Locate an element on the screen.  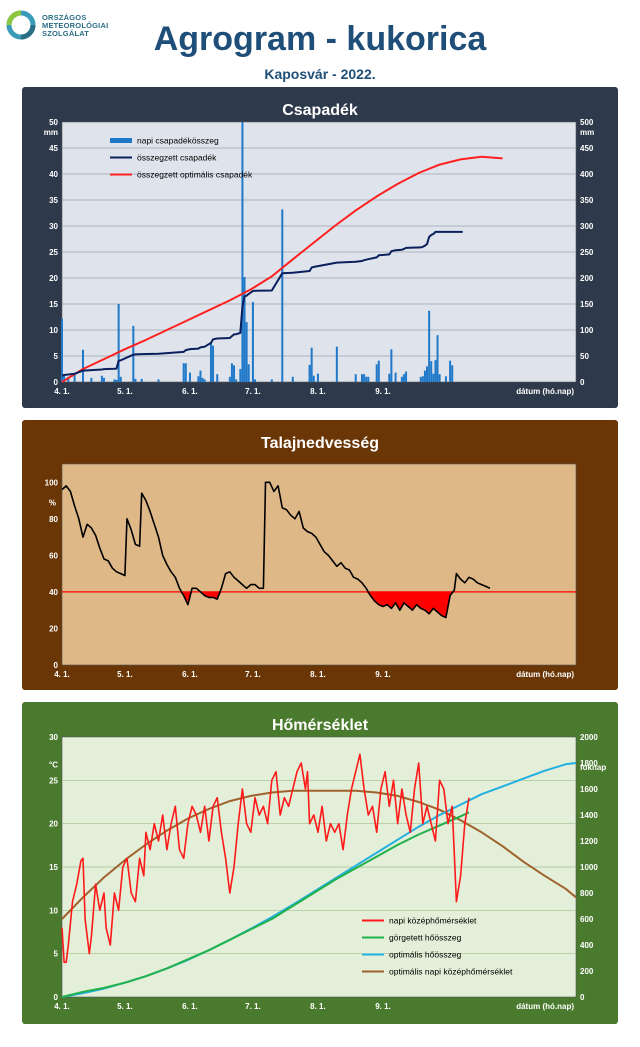
right-y-tick-label: 250 is located at coordinates (587, 252).